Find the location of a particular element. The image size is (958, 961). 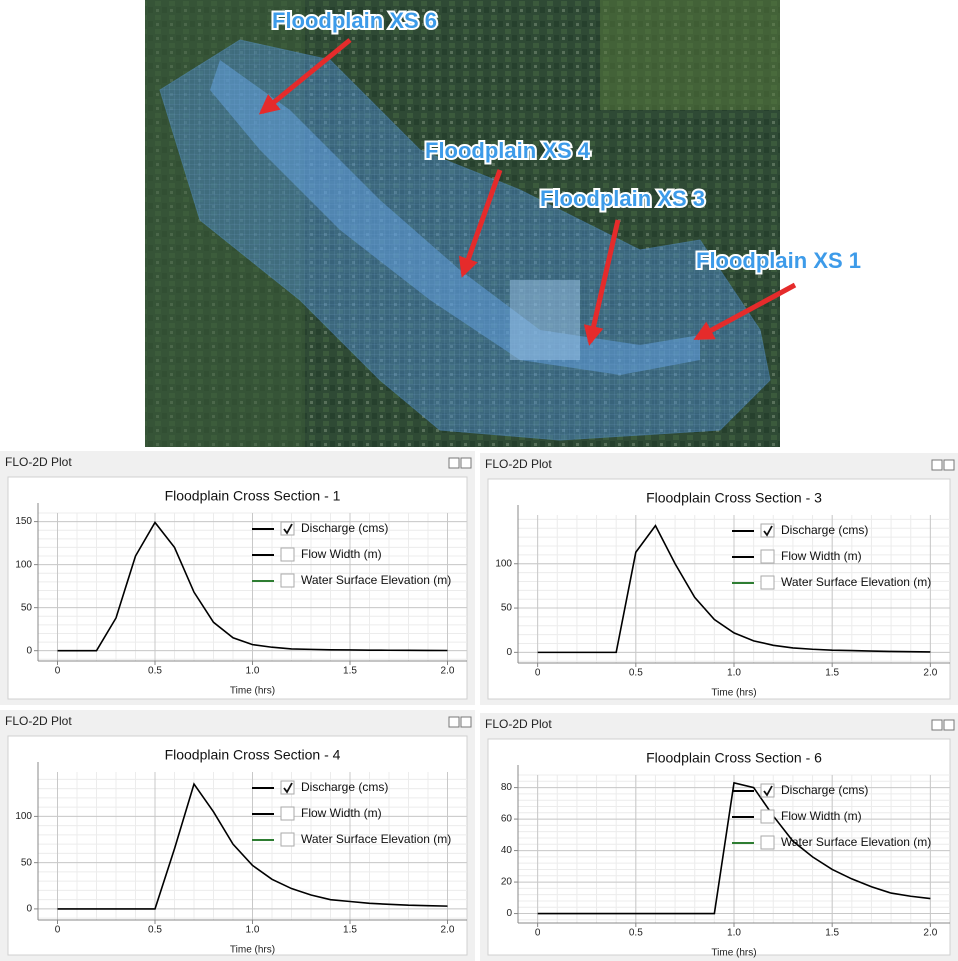

map-label: Floodplain XS 4 is located at coordinates (508, 150).